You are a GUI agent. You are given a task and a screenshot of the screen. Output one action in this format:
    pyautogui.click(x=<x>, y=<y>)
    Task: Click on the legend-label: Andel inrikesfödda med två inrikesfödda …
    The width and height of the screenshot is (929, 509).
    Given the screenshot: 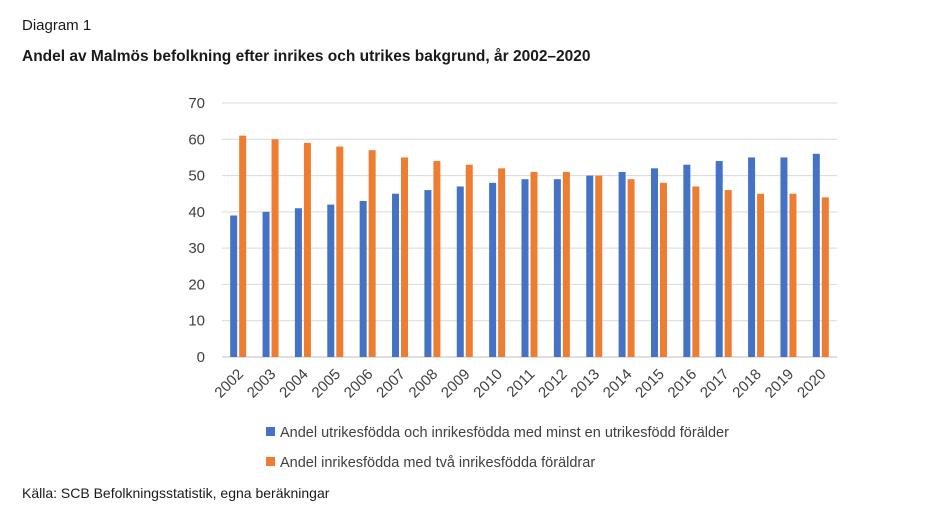 What is the action you would take?
    pyautogui.click(x=437, y=463)
    